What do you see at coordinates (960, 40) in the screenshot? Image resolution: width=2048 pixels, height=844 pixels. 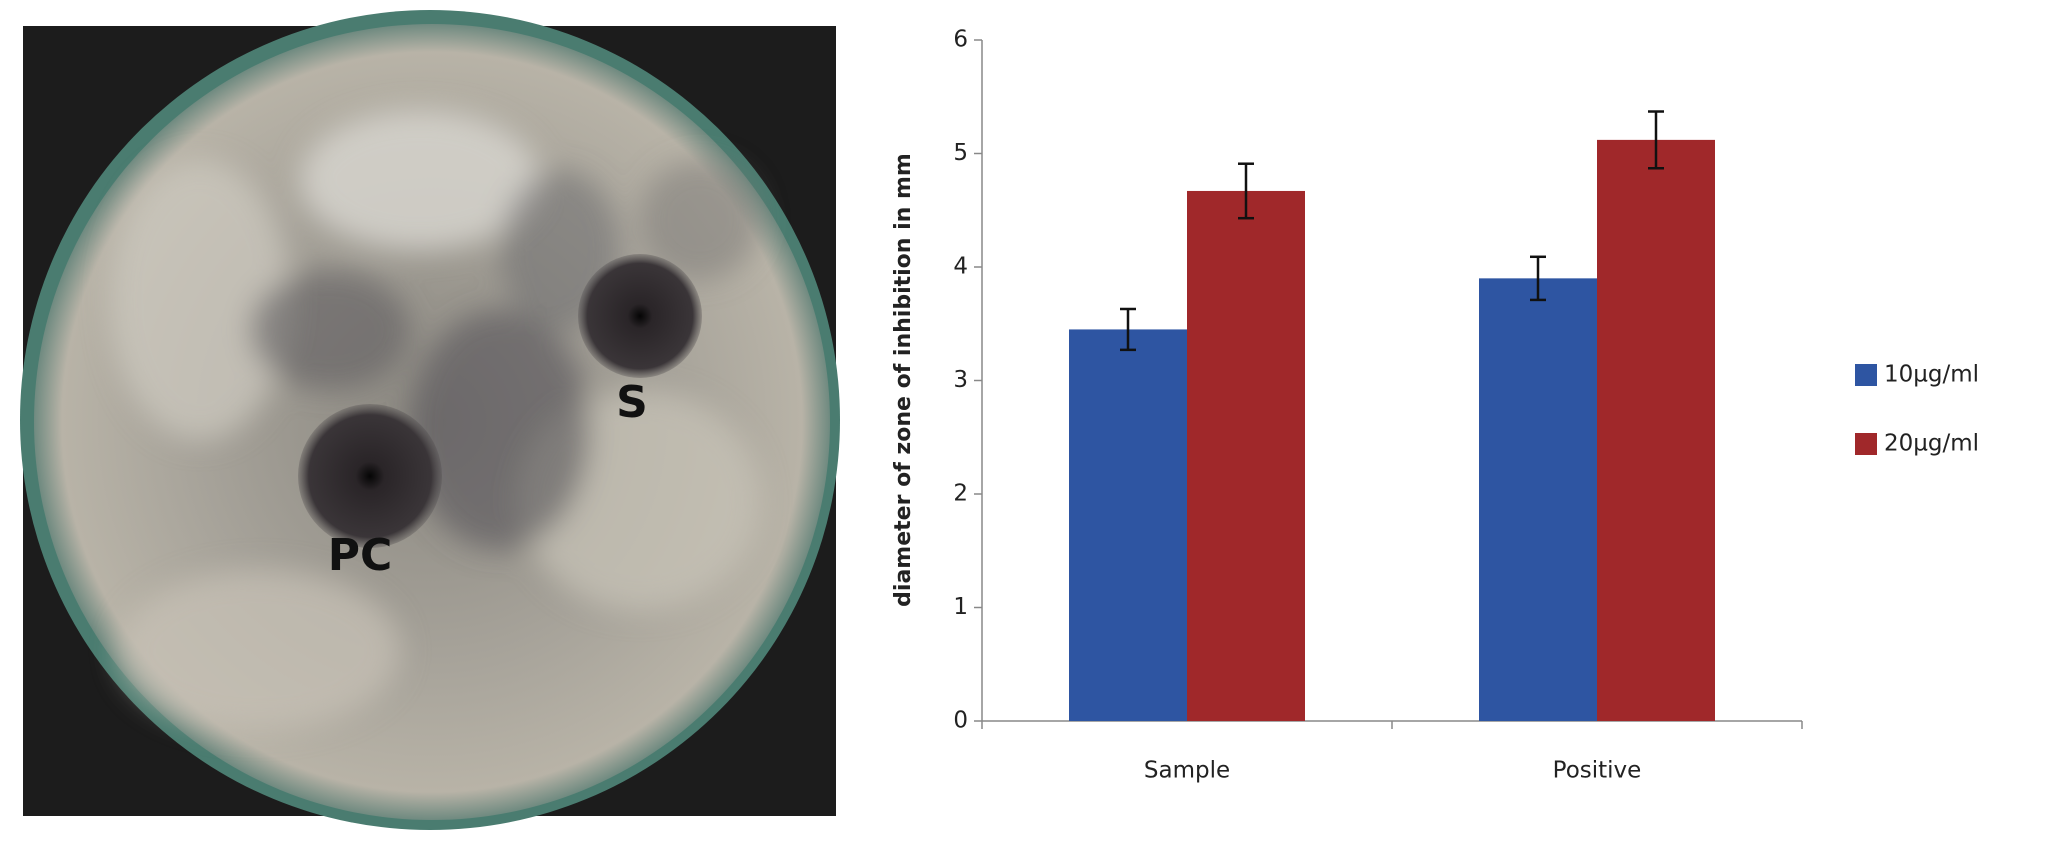 I see `y-tick-label: 6` at bounding box center [960, 40].